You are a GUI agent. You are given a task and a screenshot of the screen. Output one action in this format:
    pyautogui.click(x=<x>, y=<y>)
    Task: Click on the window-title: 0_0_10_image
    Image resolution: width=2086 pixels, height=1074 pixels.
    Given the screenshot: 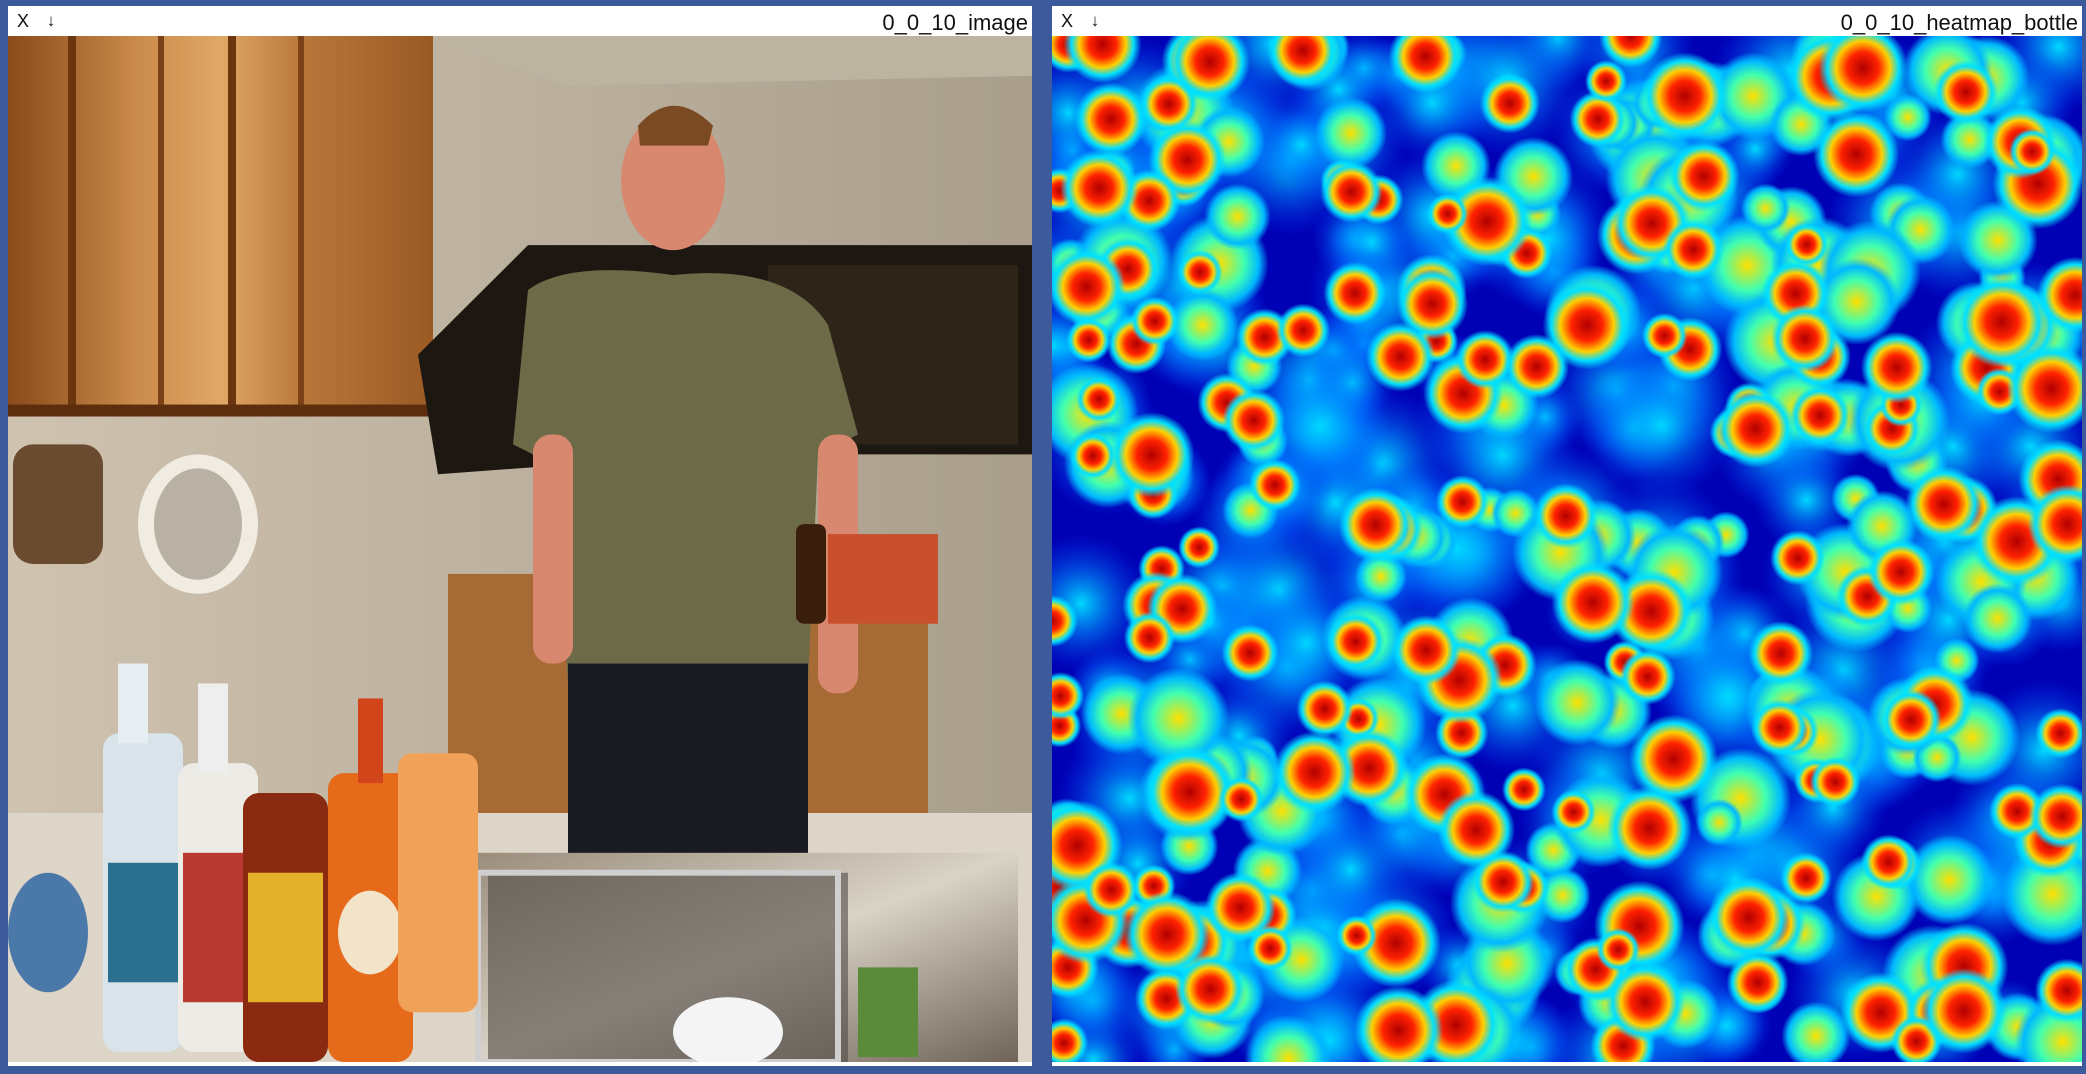 What is the action you would take?
    pyautogui.click(x=955, y=22)
    